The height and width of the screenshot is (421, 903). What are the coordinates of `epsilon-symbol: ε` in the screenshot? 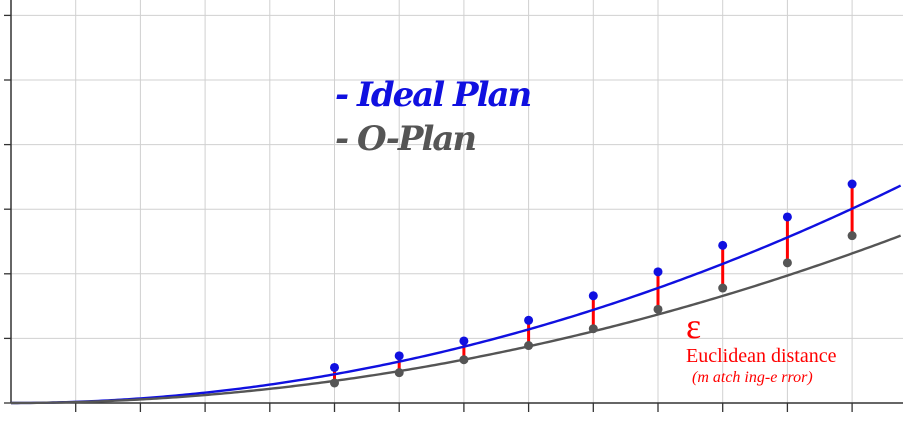 It's located at (693, 326).